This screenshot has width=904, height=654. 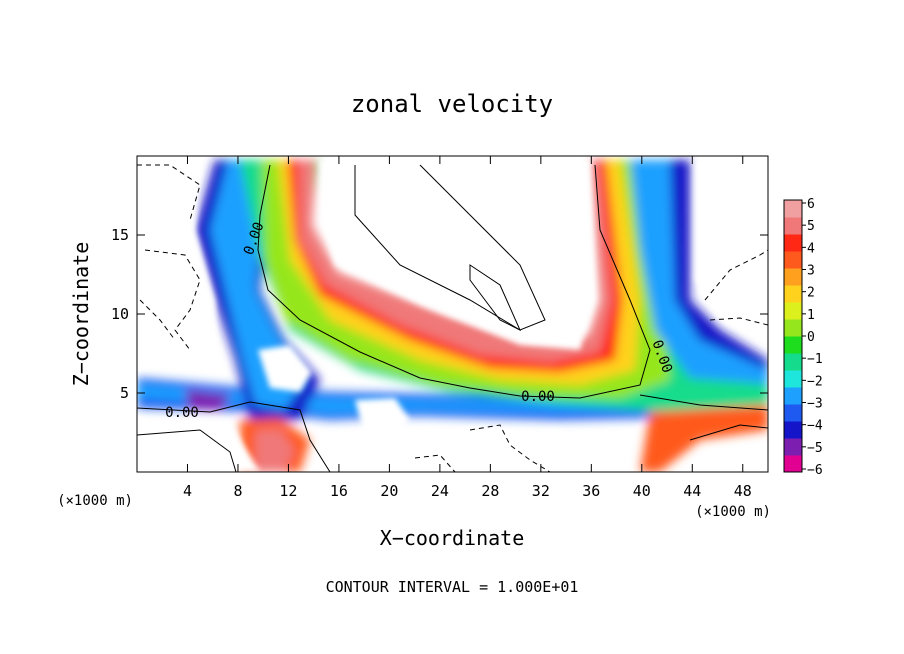 I want to click on colorbar-tick-label: 4, so click(x=811, y=248).